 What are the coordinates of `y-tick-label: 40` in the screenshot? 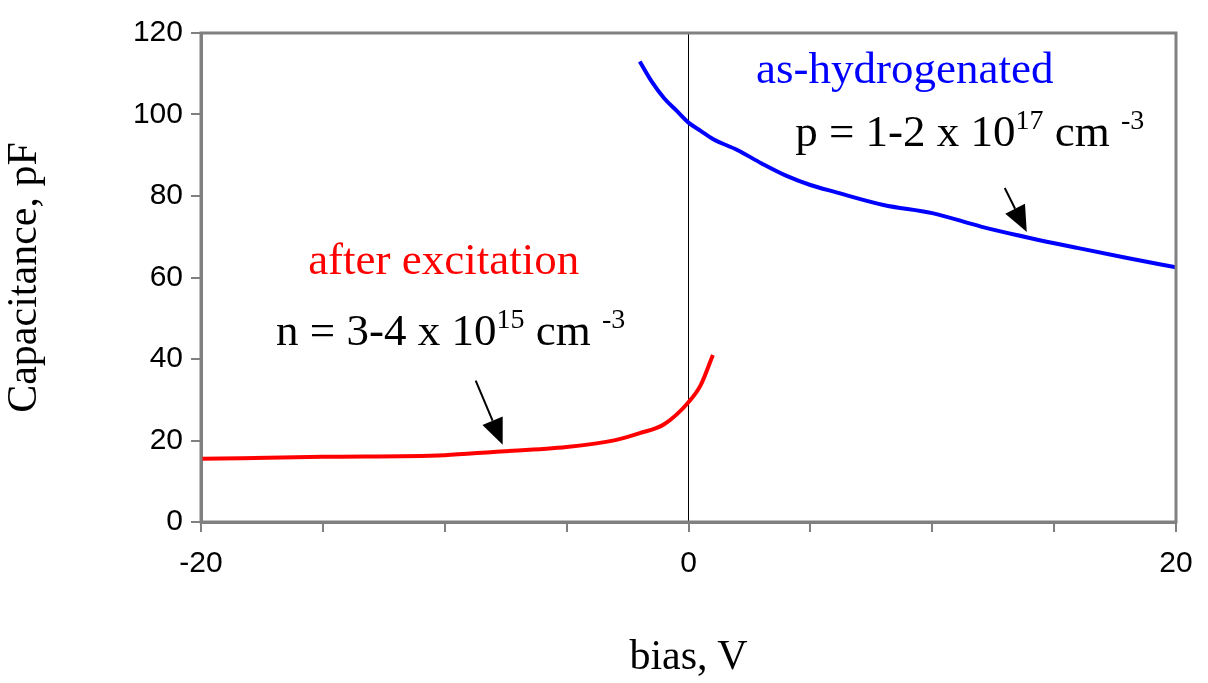 It's located at (166, 357).